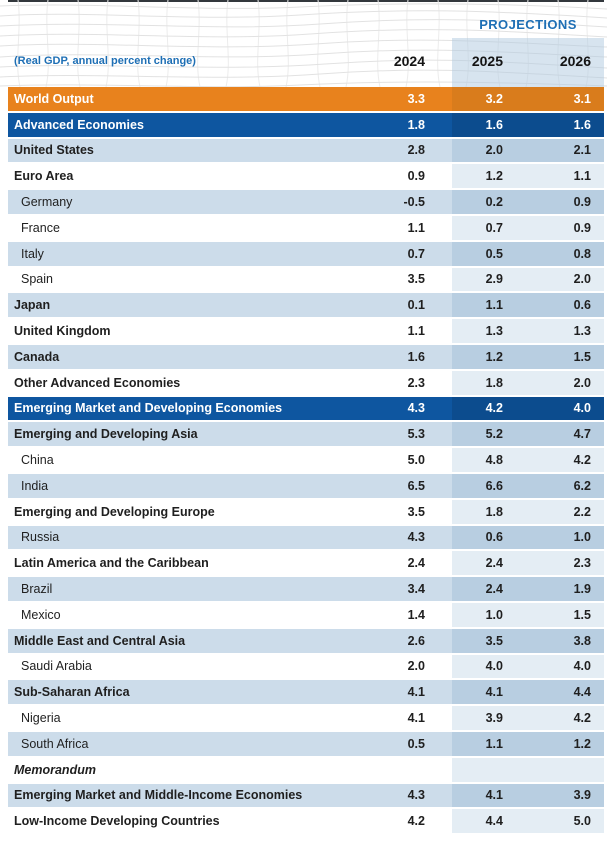  Describe the element at coordinates (566, 640) in the screenshot. I see `value-2026: 3.8` at that location.